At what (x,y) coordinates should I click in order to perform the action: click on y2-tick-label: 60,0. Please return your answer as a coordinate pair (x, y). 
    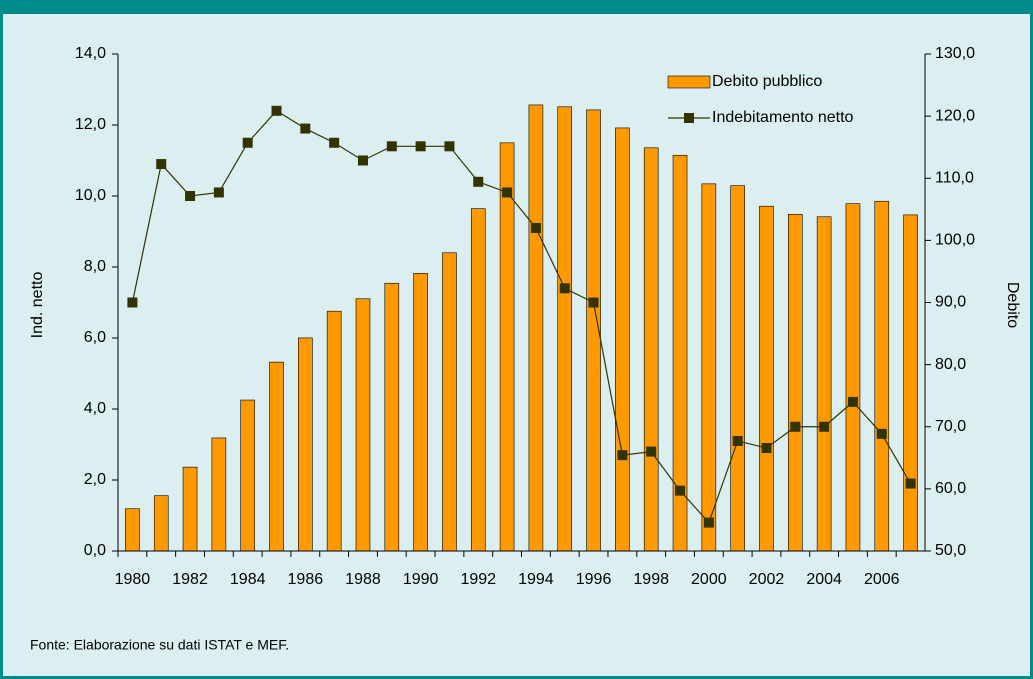
    Looking at the image, I should click on (950, 488).